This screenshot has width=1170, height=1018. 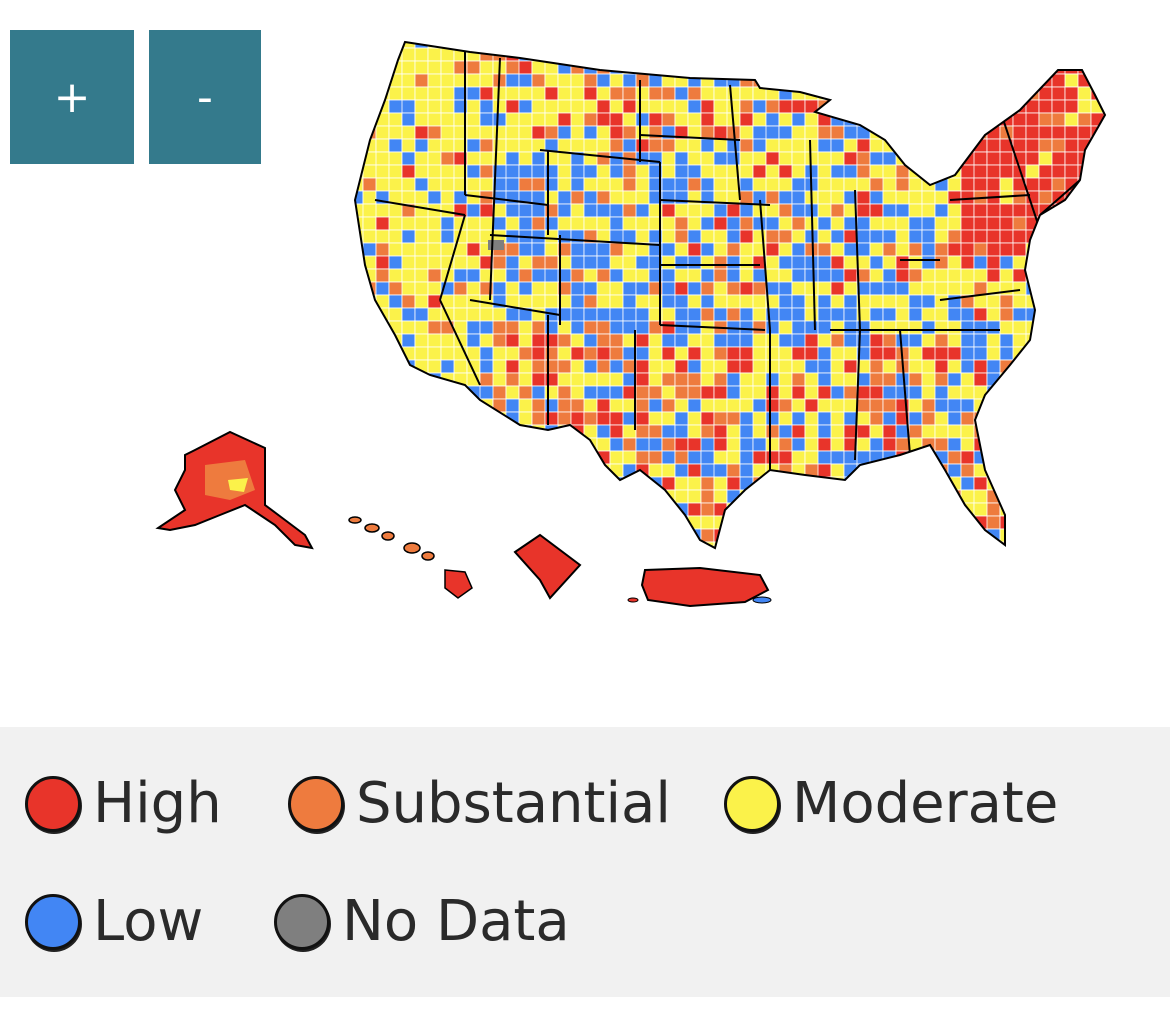 What do you see at coordinates (123, 804) in the screenshot?
I see `legend-item-high: High` at bounding box center [123, 804].